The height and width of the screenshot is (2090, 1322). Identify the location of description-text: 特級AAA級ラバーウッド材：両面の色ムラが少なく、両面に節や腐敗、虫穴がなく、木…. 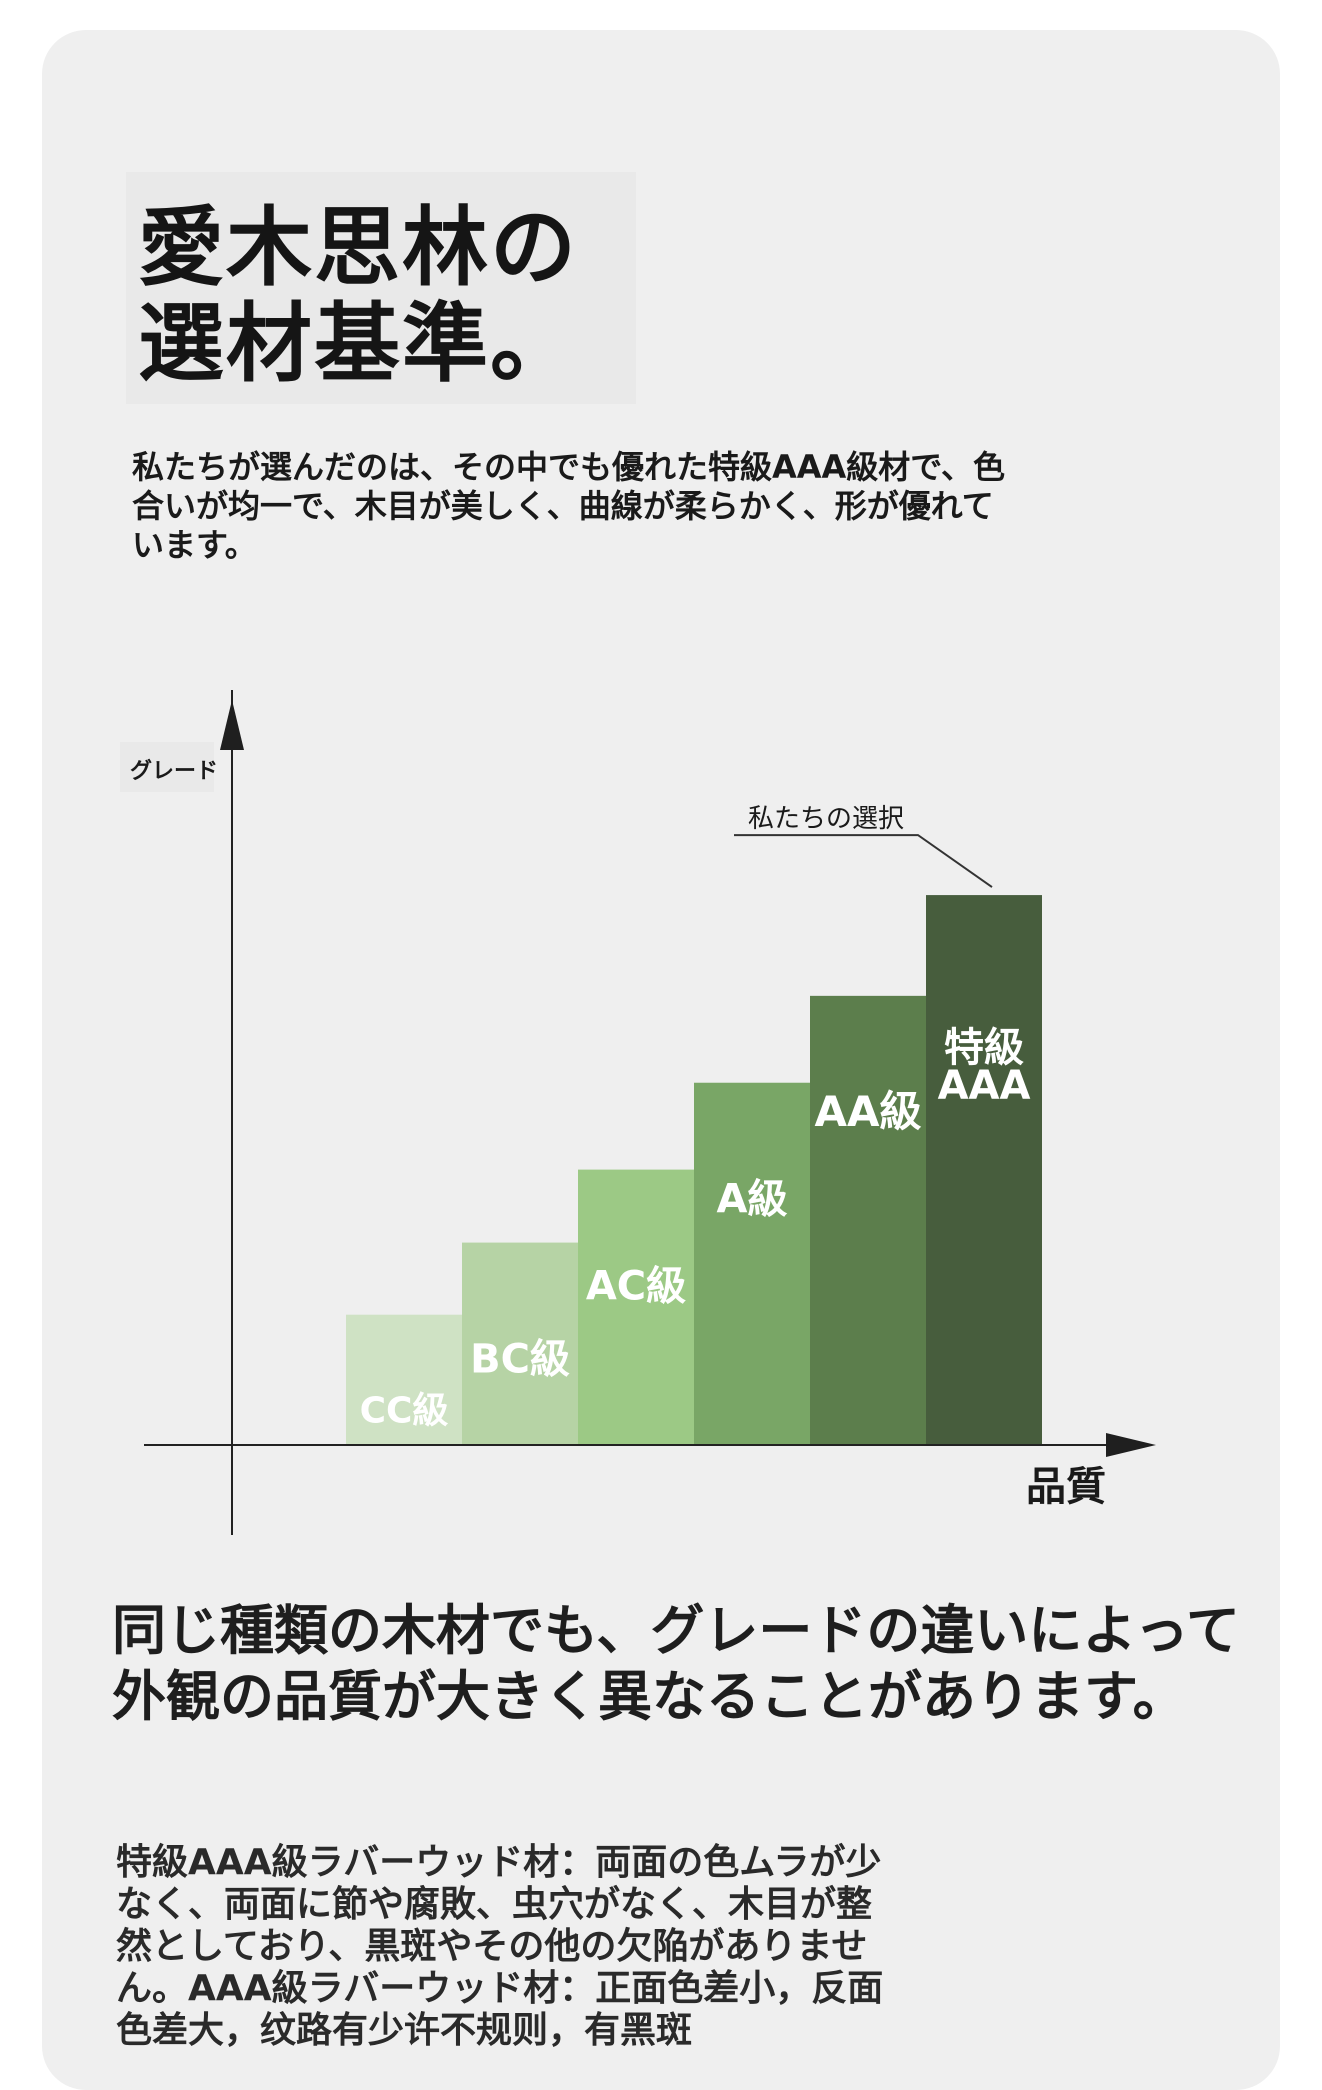
(500, 1946).